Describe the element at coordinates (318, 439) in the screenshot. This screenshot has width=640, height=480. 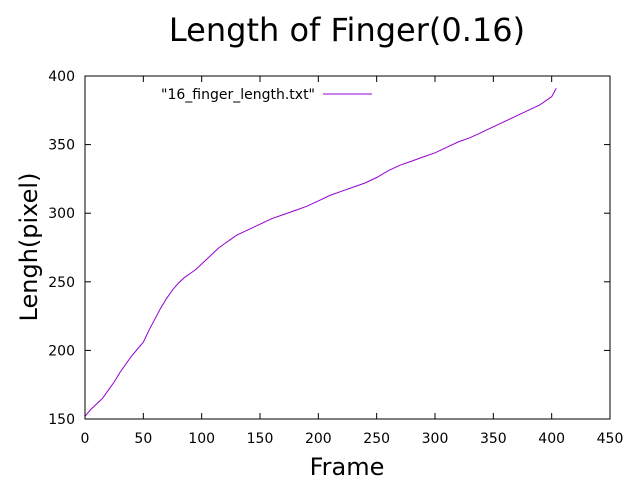
I see `x-tick-label: 200` at that location.